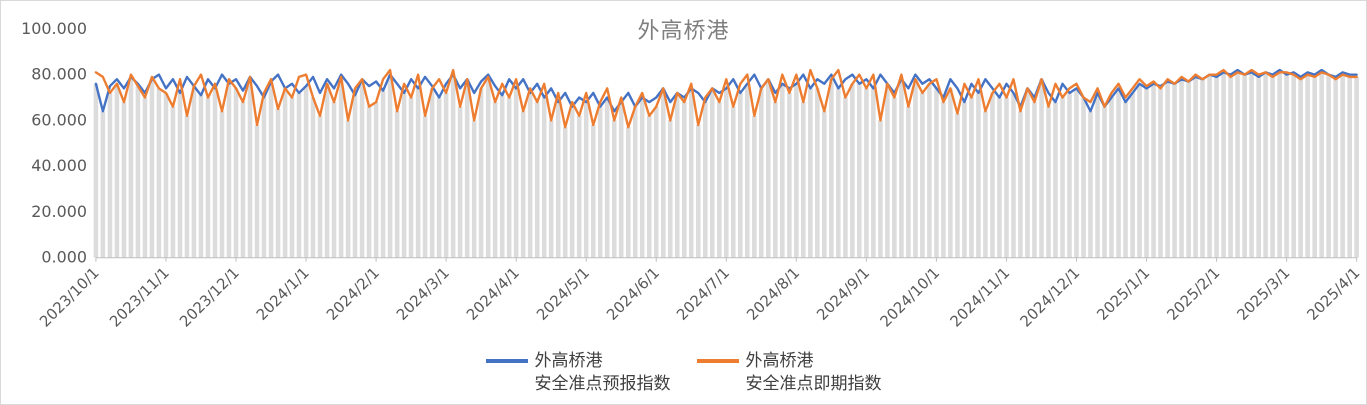  I want to click on x-tick-label: 2024/9/1, so click(843, 294).